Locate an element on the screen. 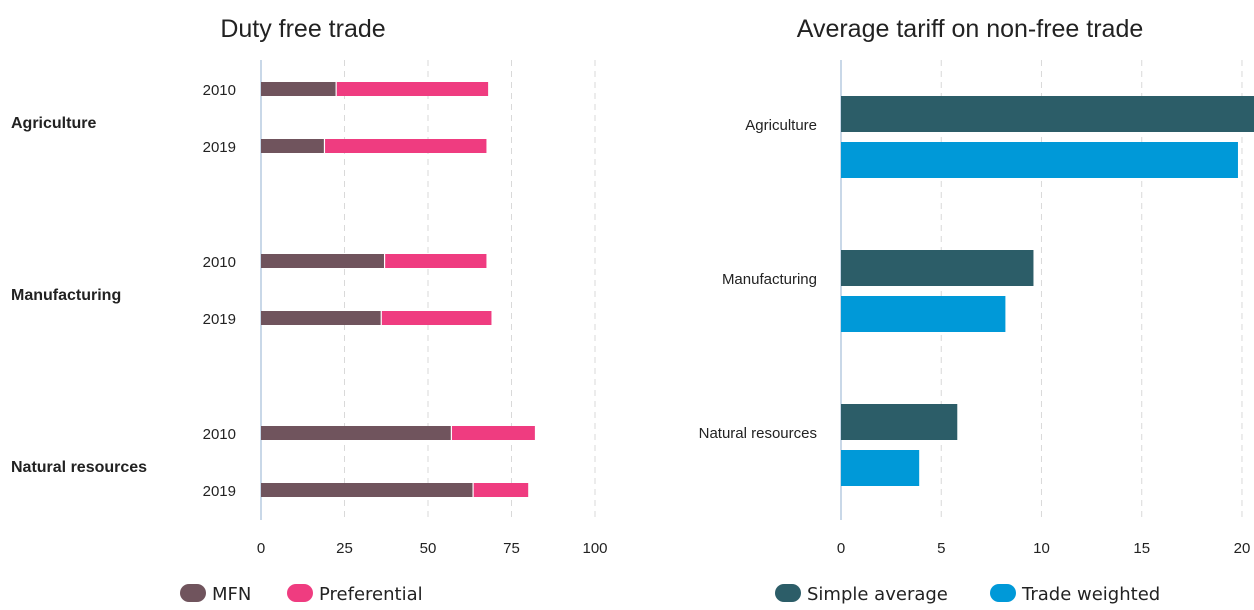 Image resolution: width=1254 pixels, height=610 pixels. left-legend: MFN Preferential is located at coordinates (301, 594).